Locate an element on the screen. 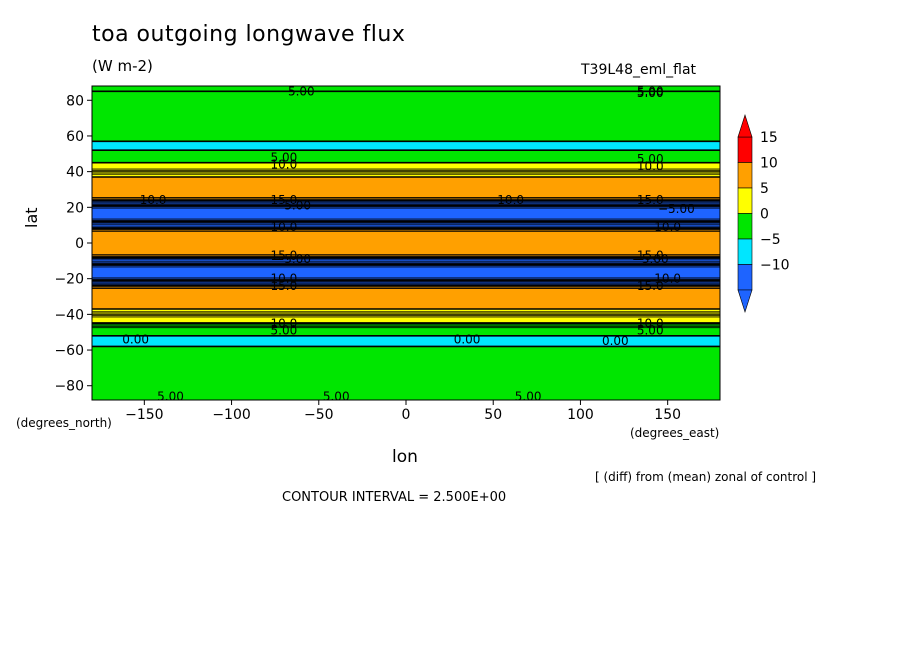  colorbar-label: −5 is located at coordinates (770, 240).